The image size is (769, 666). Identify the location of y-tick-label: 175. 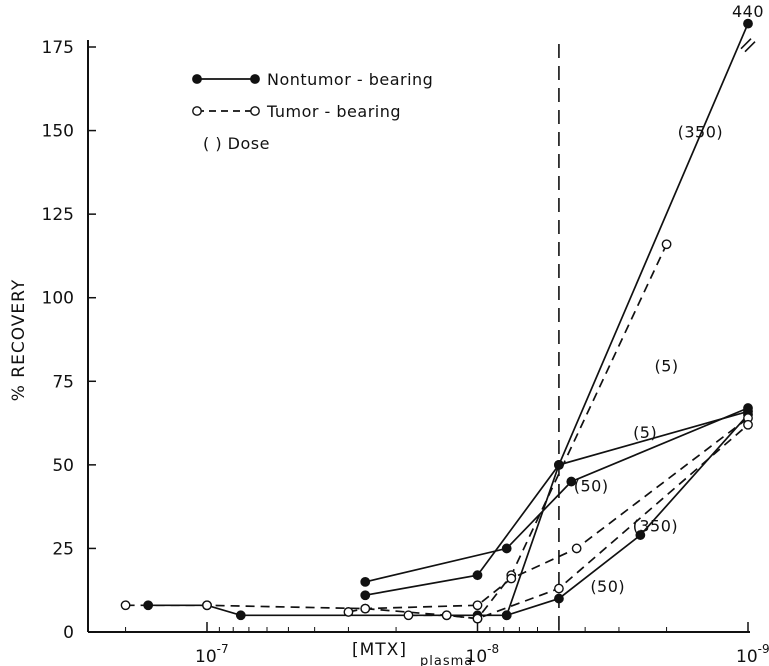
(58, 48).